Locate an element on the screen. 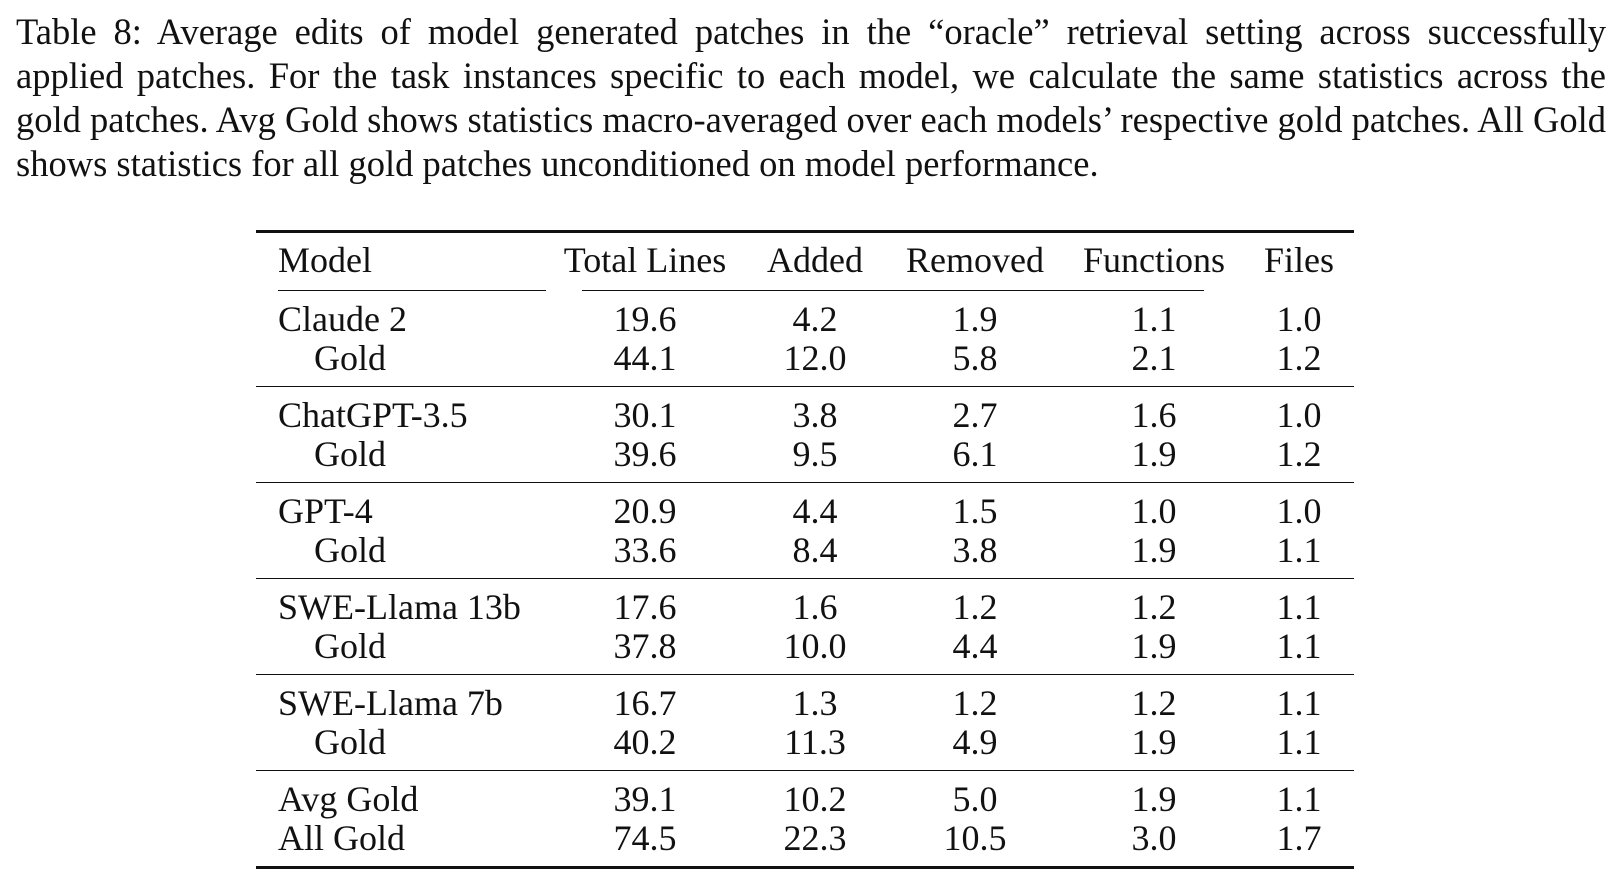  cell-removed: 5.8 is located at coordinates (975, 358).